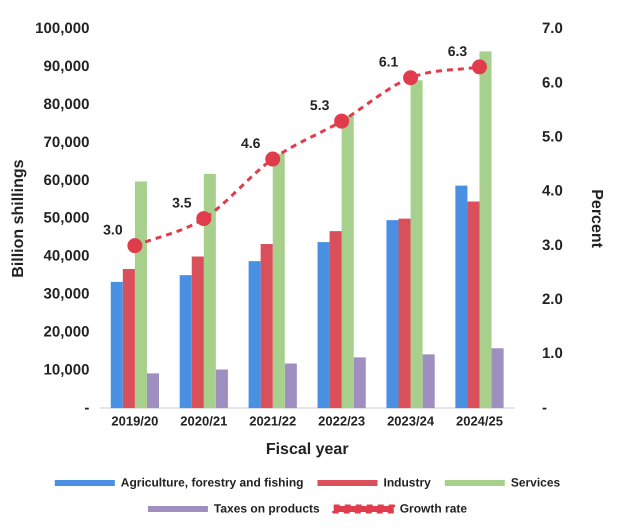 This screenshot has width=620, height=530. Describe the element at coordinates (267, 508) in the screenshot. I see `legend-label: Taxes on products` at that location.